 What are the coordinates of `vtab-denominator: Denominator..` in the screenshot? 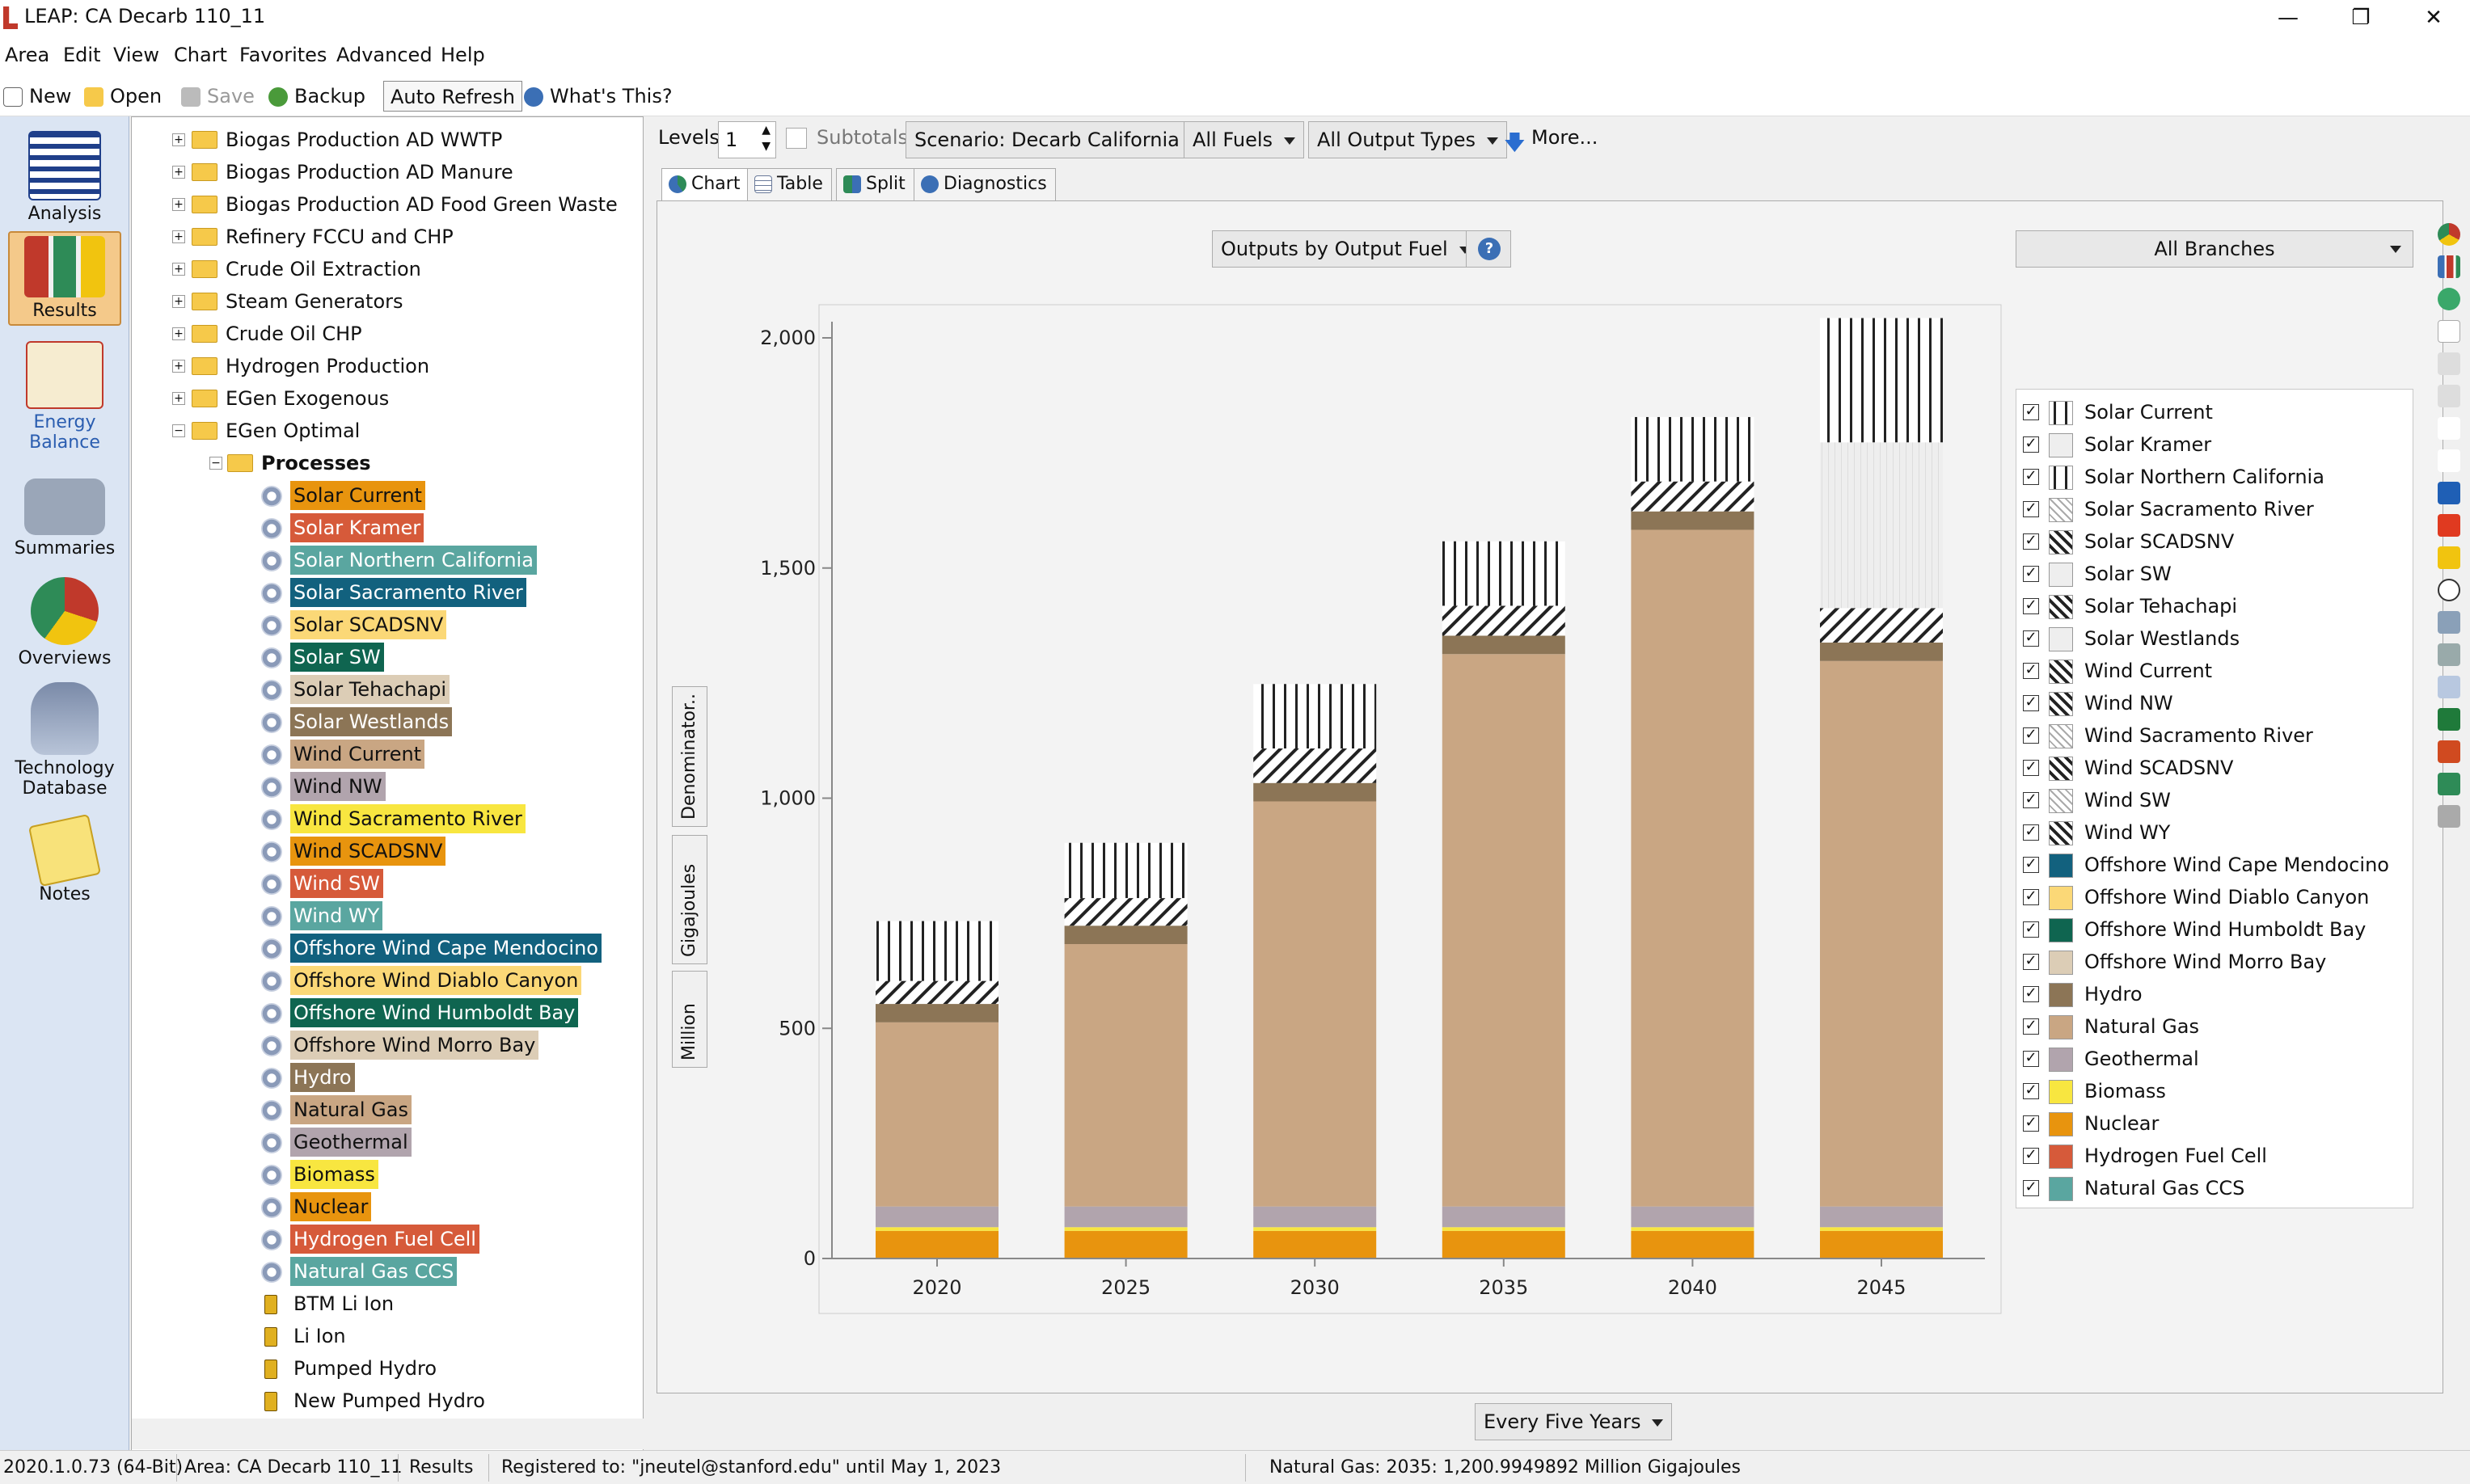 It's located at (689, 756).